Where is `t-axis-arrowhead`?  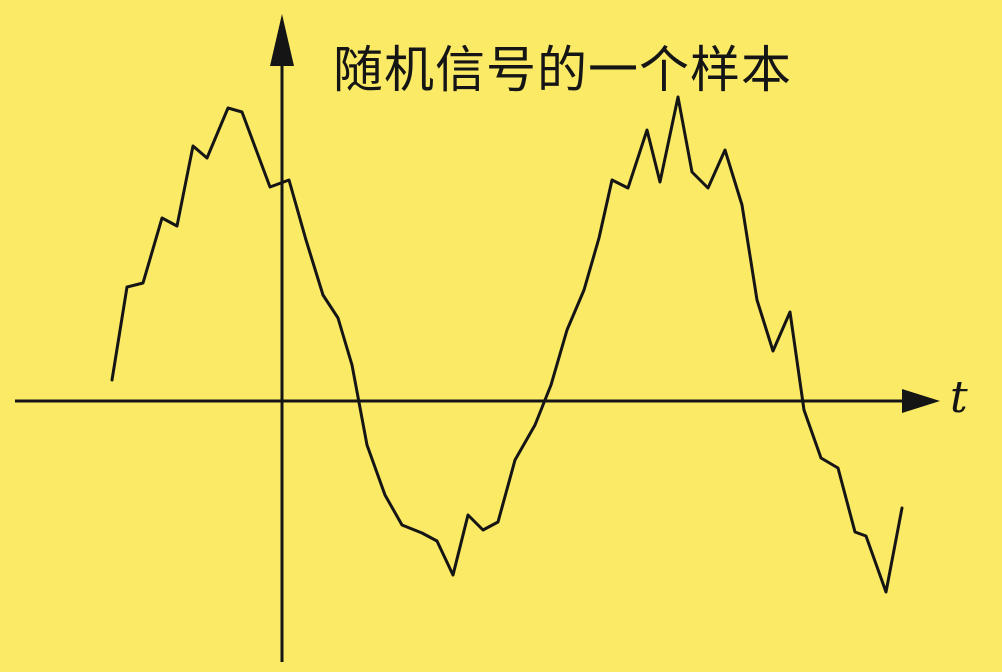 t-axis-arrowhead is located at coordinates (921, 401).